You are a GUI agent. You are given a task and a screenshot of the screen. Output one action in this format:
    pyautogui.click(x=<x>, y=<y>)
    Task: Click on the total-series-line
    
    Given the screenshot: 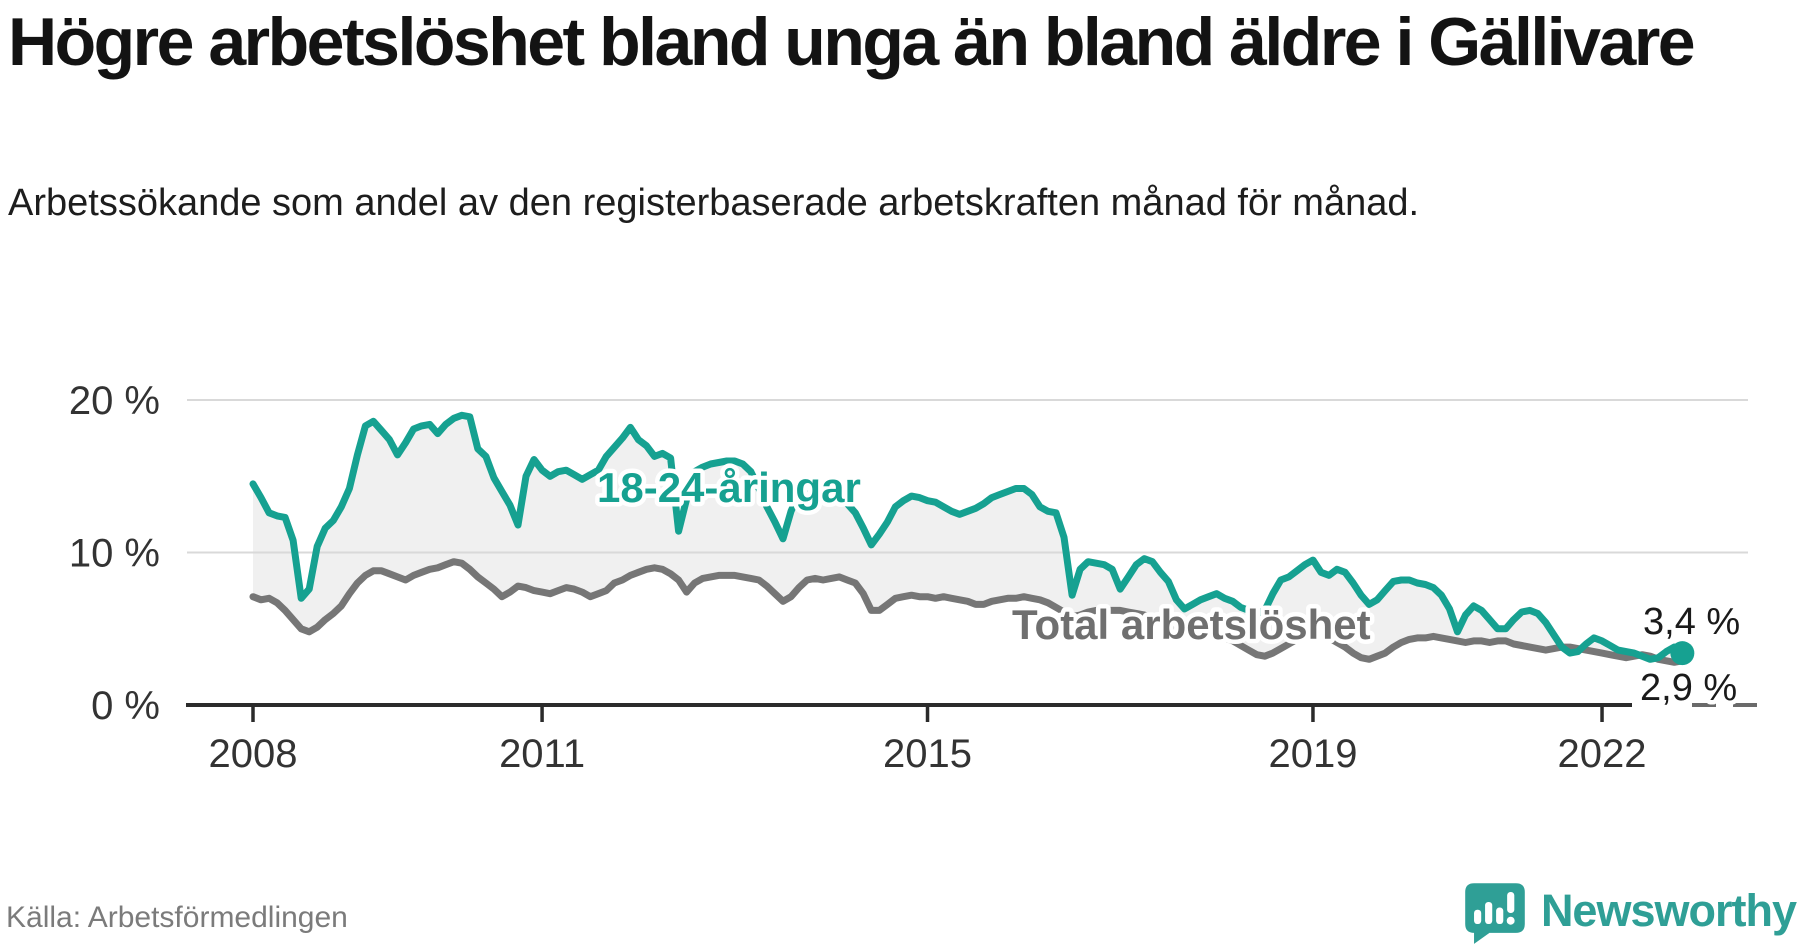 What is the action you would take?
    pyautogui.click(x=967, y=612)
    